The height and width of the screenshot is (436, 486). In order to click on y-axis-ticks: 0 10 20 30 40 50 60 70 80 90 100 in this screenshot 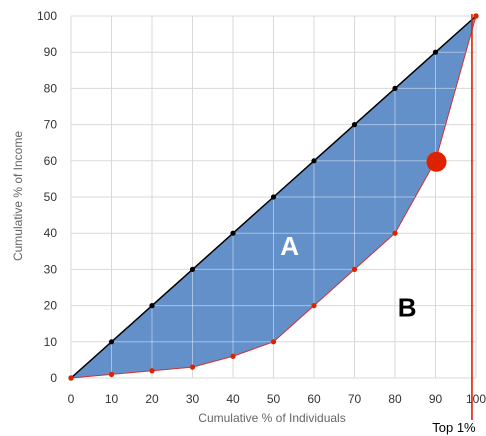, I will do `click(47, 197)`.